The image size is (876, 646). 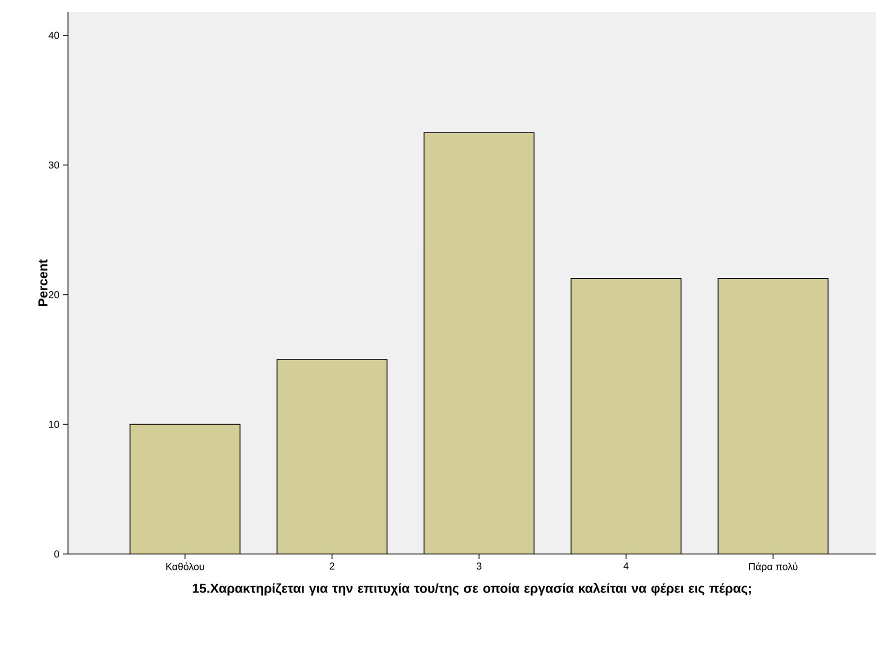 I want to click on y-tick-label: 40, so click(x=54, y=35).